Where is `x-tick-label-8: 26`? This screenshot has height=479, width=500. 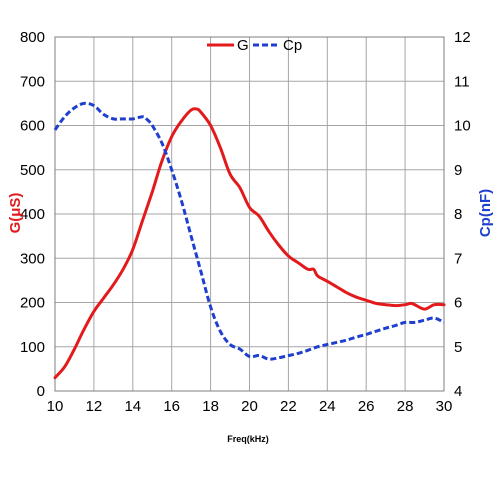 x-tick-label-8: 26 is located at coordinates (366, 406).